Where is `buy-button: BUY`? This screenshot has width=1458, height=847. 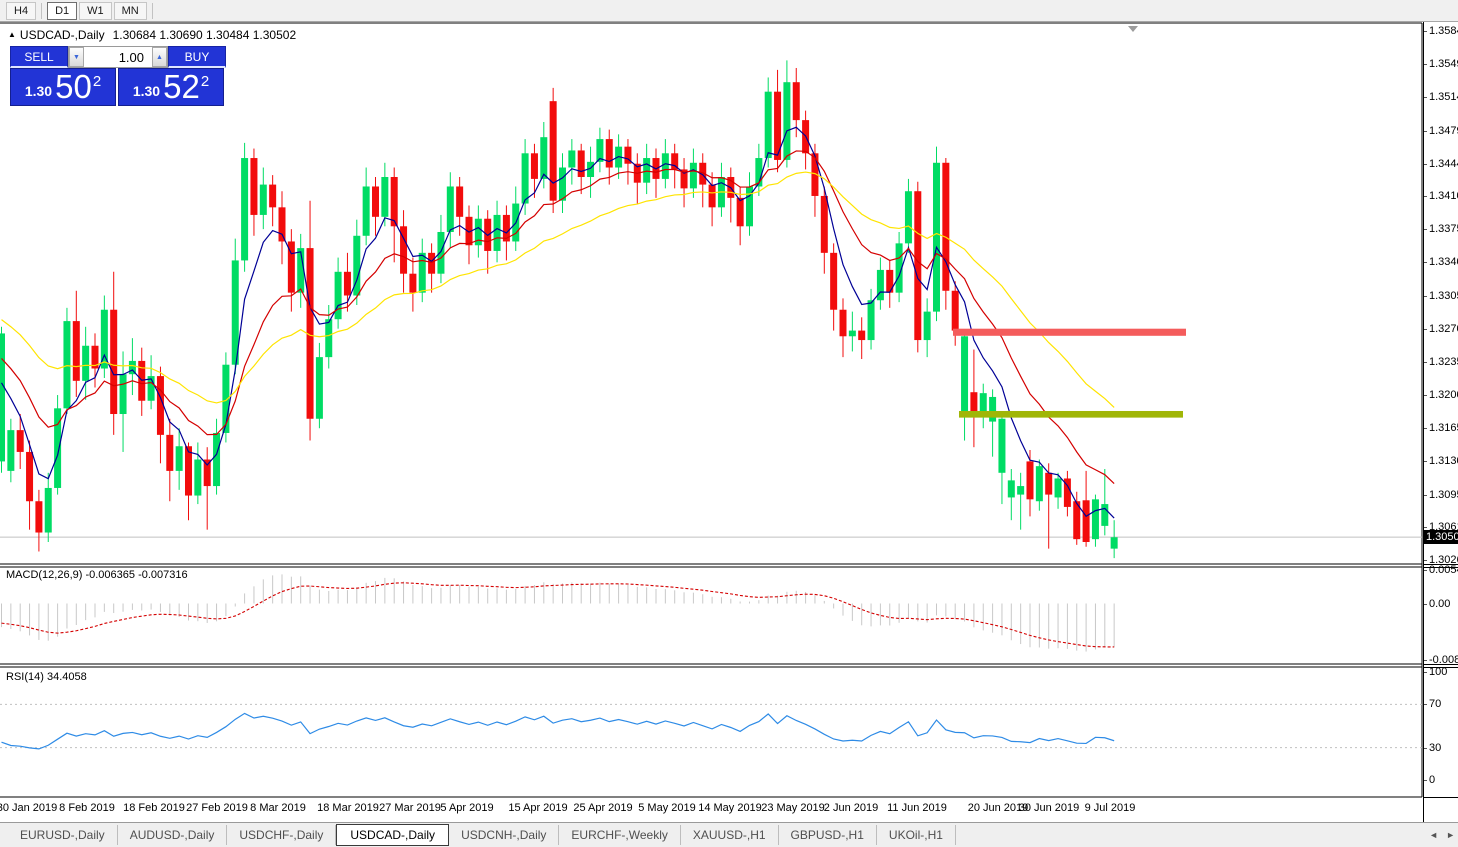
buy-button: BUY is located at coordinates (197, 57).